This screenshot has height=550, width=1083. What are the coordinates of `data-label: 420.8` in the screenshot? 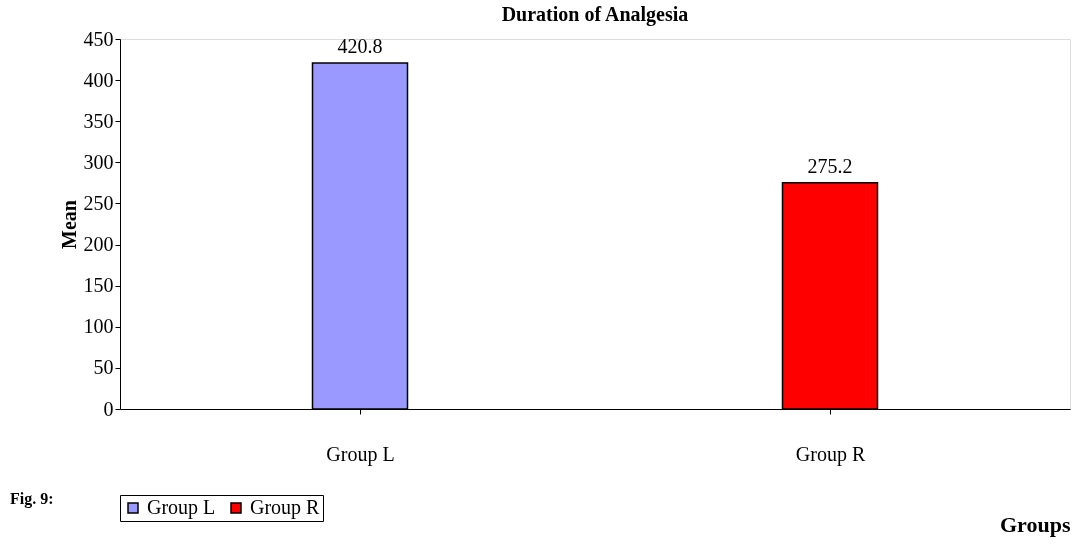 It's located at (360, 46).